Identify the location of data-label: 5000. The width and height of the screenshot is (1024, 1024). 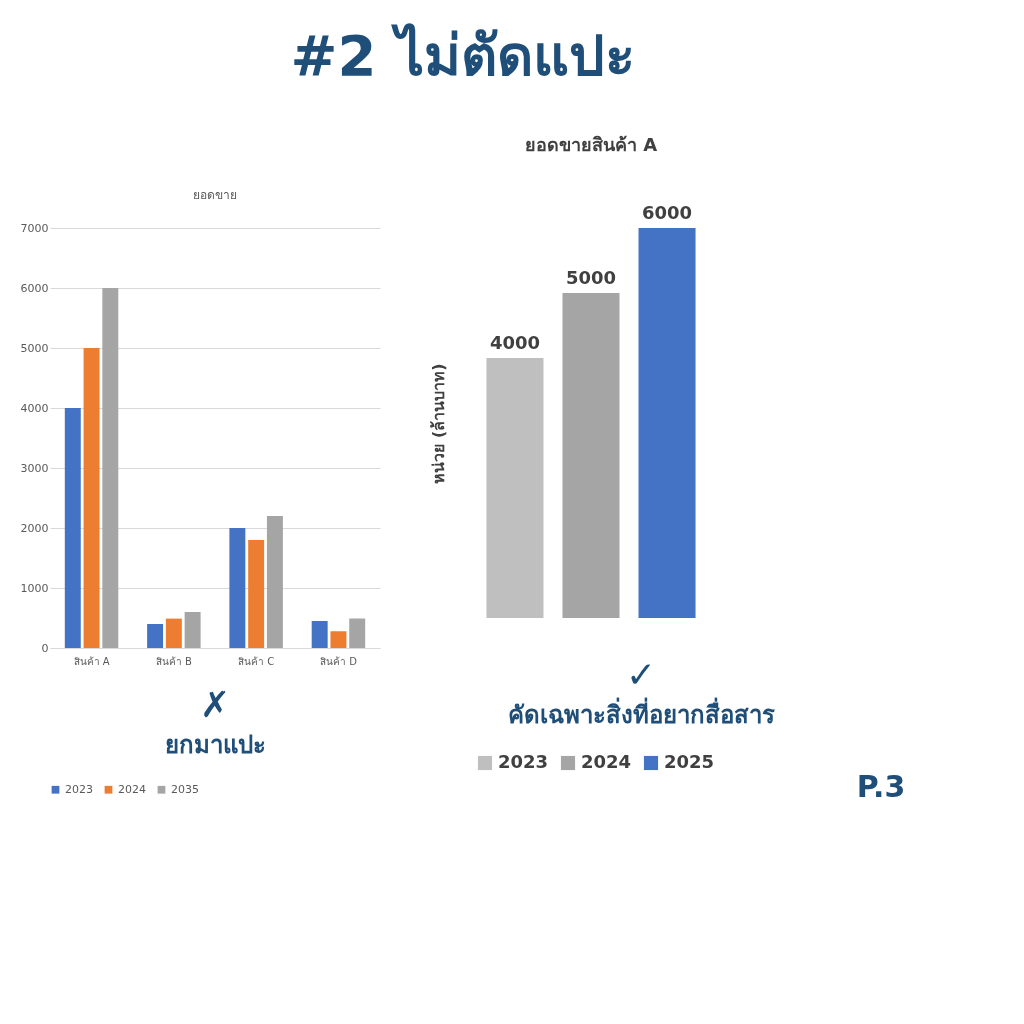
(591, 277).